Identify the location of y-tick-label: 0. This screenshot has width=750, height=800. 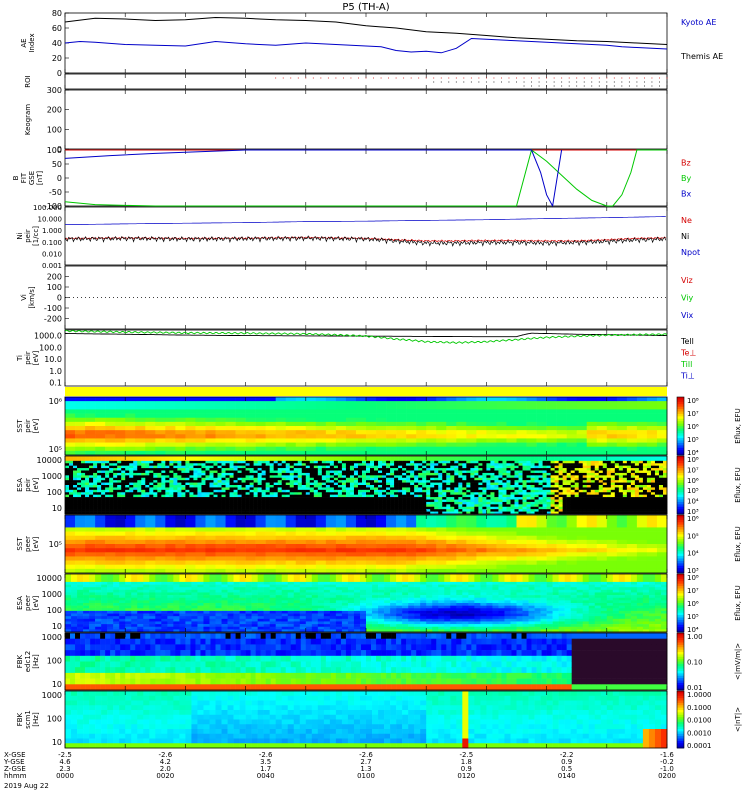
(59, 73).